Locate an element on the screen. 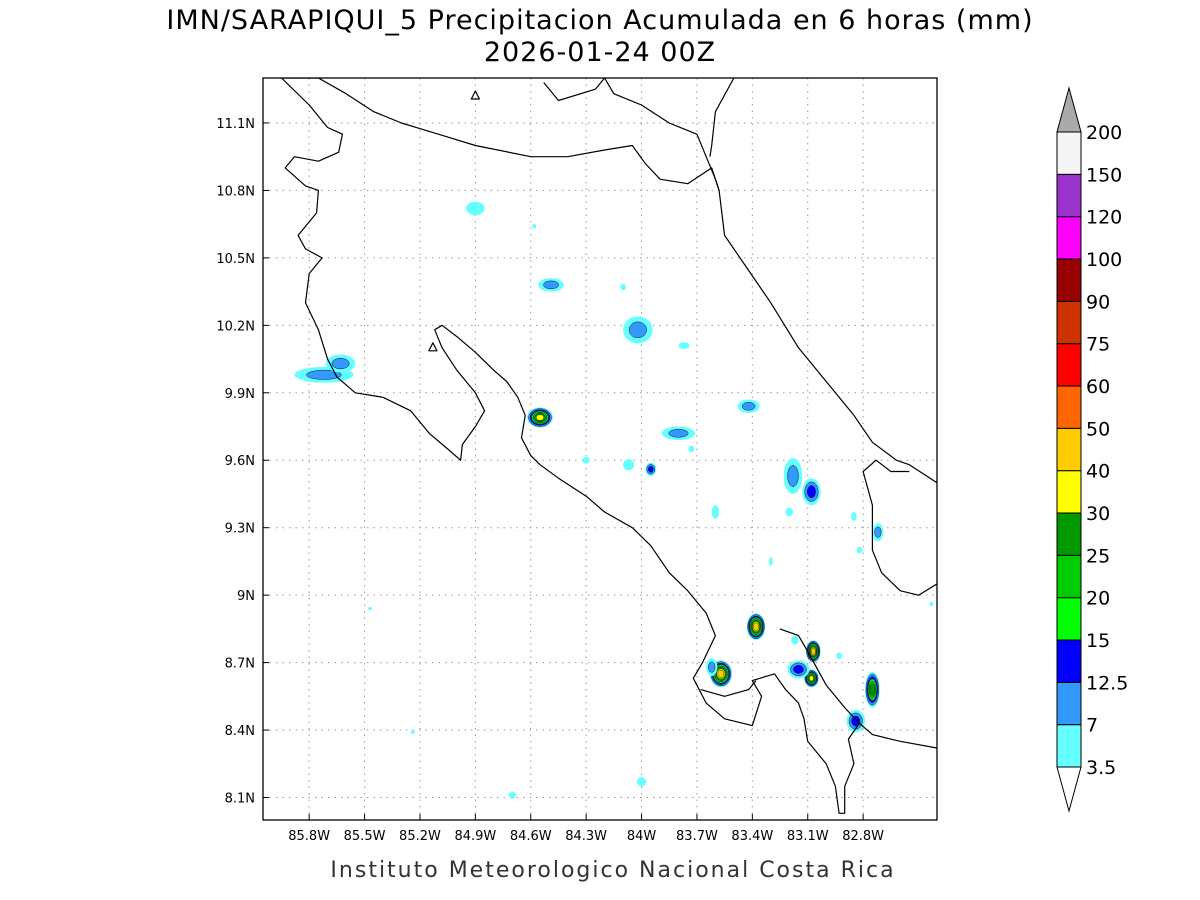  colorbar-arrow-top is located at coordinates (1069, 109).